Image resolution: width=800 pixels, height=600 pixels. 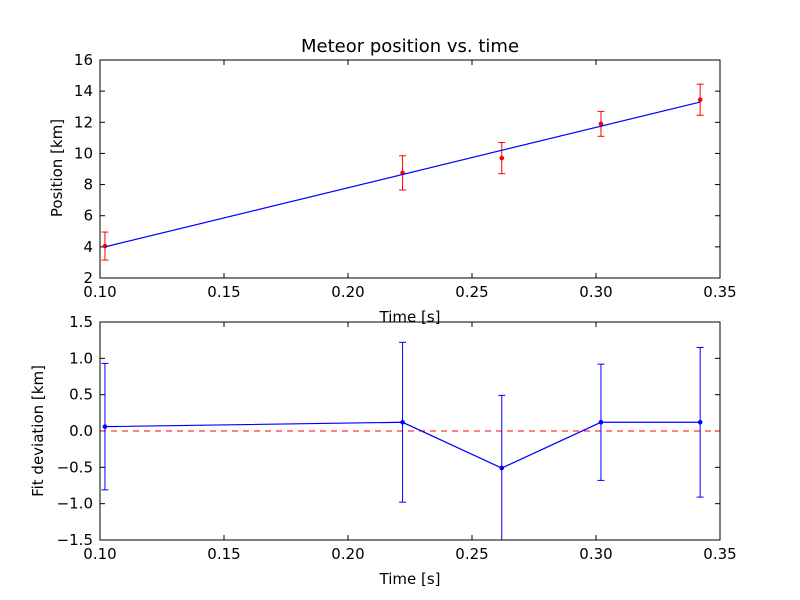 I want to click on y-axis-label: Fit deviation [km], so click(x=38, y=431).